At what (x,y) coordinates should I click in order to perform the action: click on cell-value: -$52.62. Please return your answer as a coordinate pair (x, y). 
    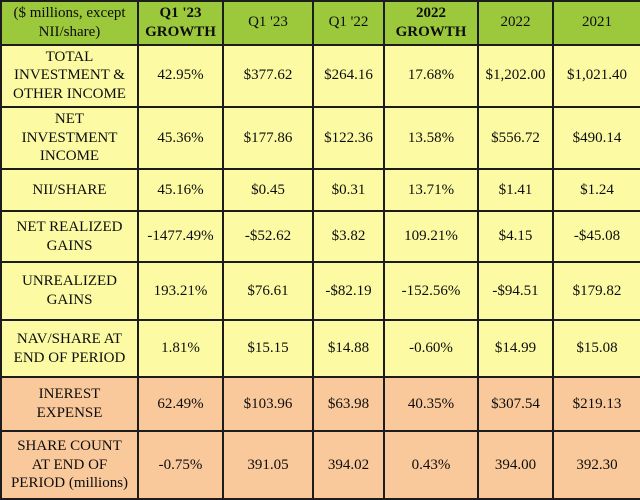
    Looking at the image, I should click on (268, 236).